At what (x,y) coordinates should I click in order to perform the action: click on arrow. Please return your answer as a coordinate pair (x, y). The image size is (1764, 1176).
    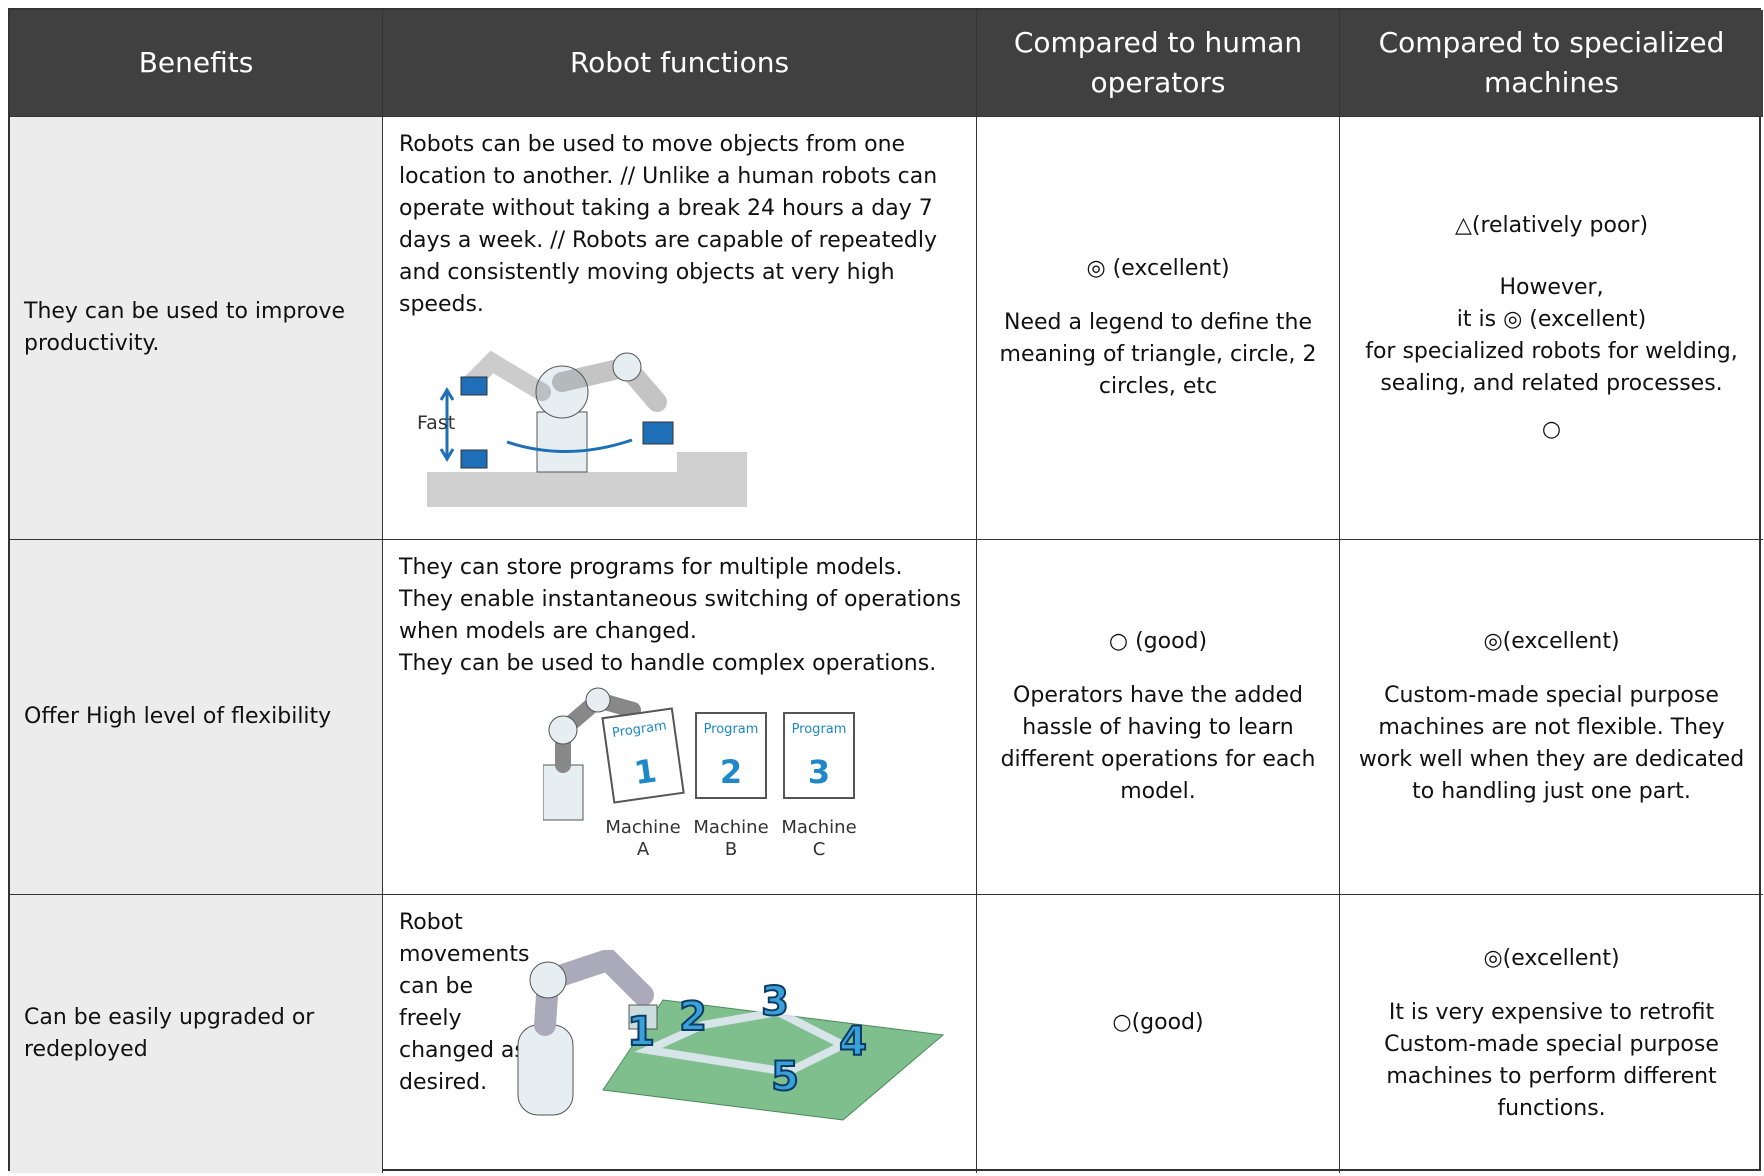
    Looking at the image, I should click on (569, 445).